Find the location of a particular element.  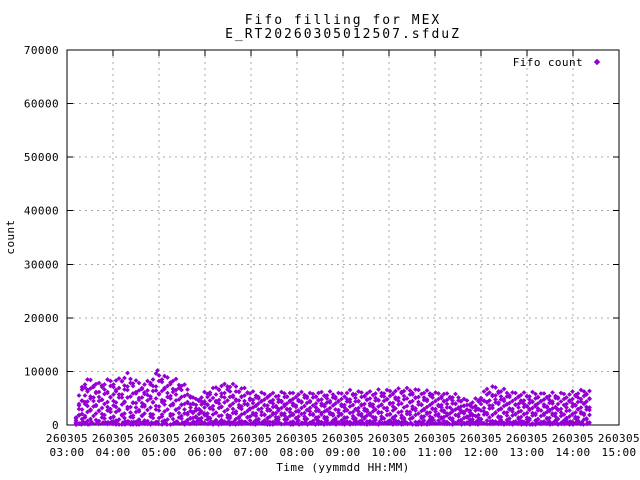

x-tick-label-time: 09:00 is located at coordinates (342, 452).